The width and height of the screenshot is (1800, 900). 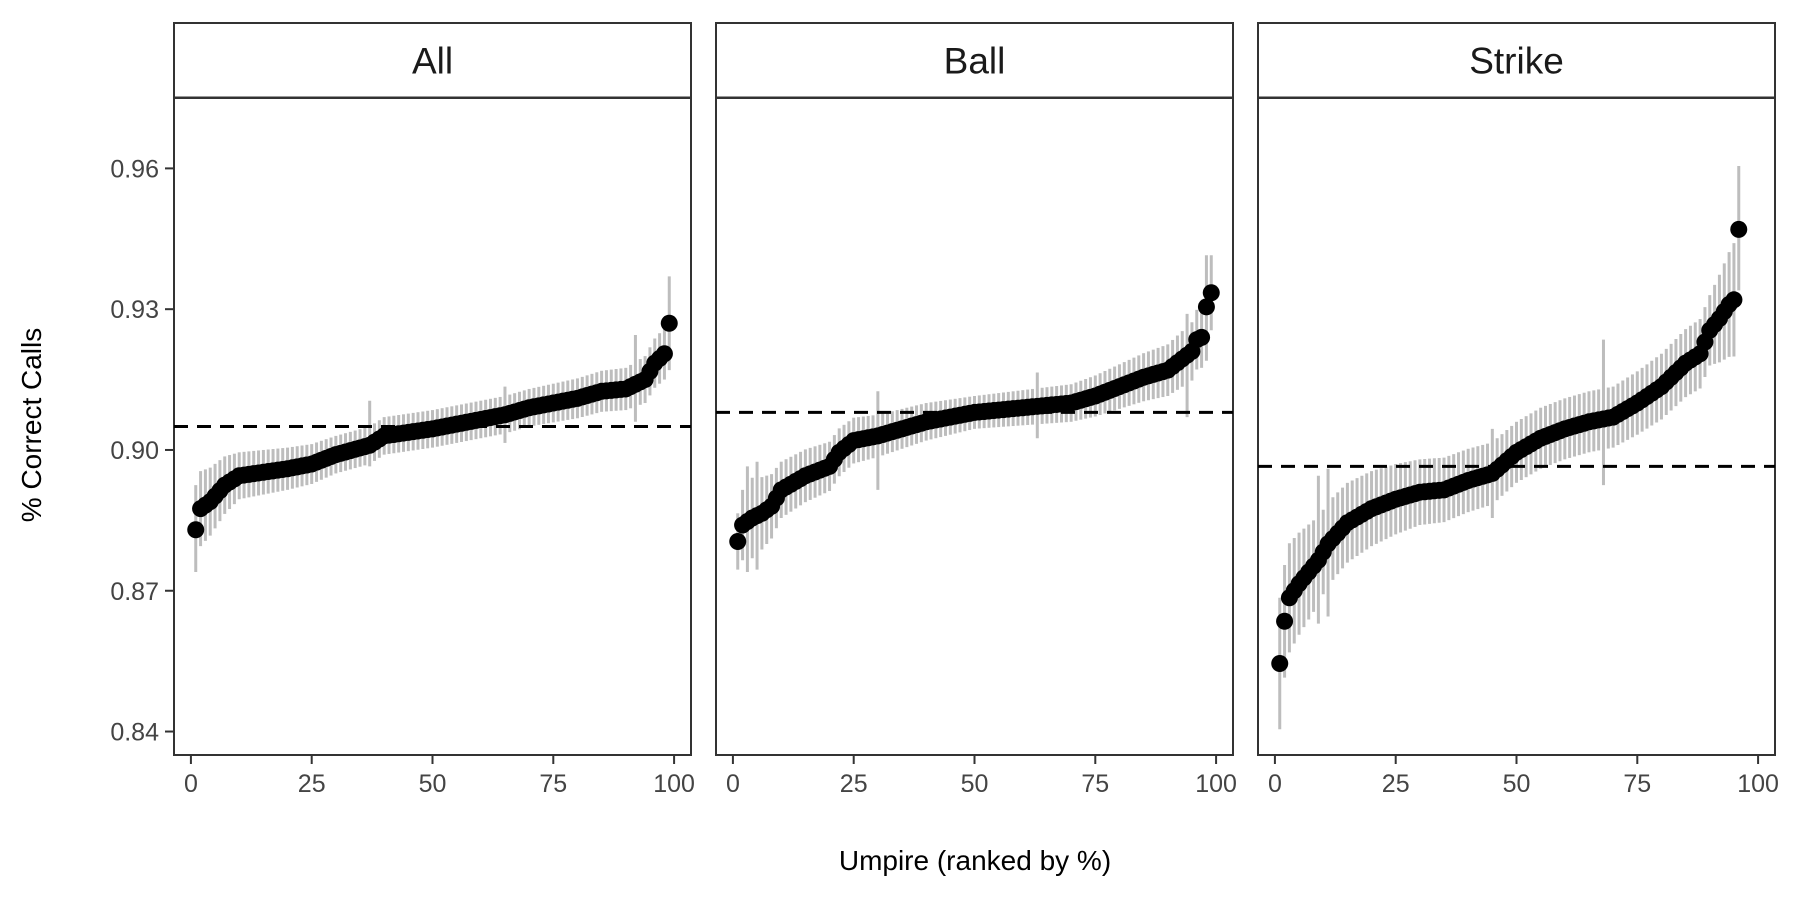 I want to click on y-axis-title: % Correct Calls, so click(x=31, y=425).